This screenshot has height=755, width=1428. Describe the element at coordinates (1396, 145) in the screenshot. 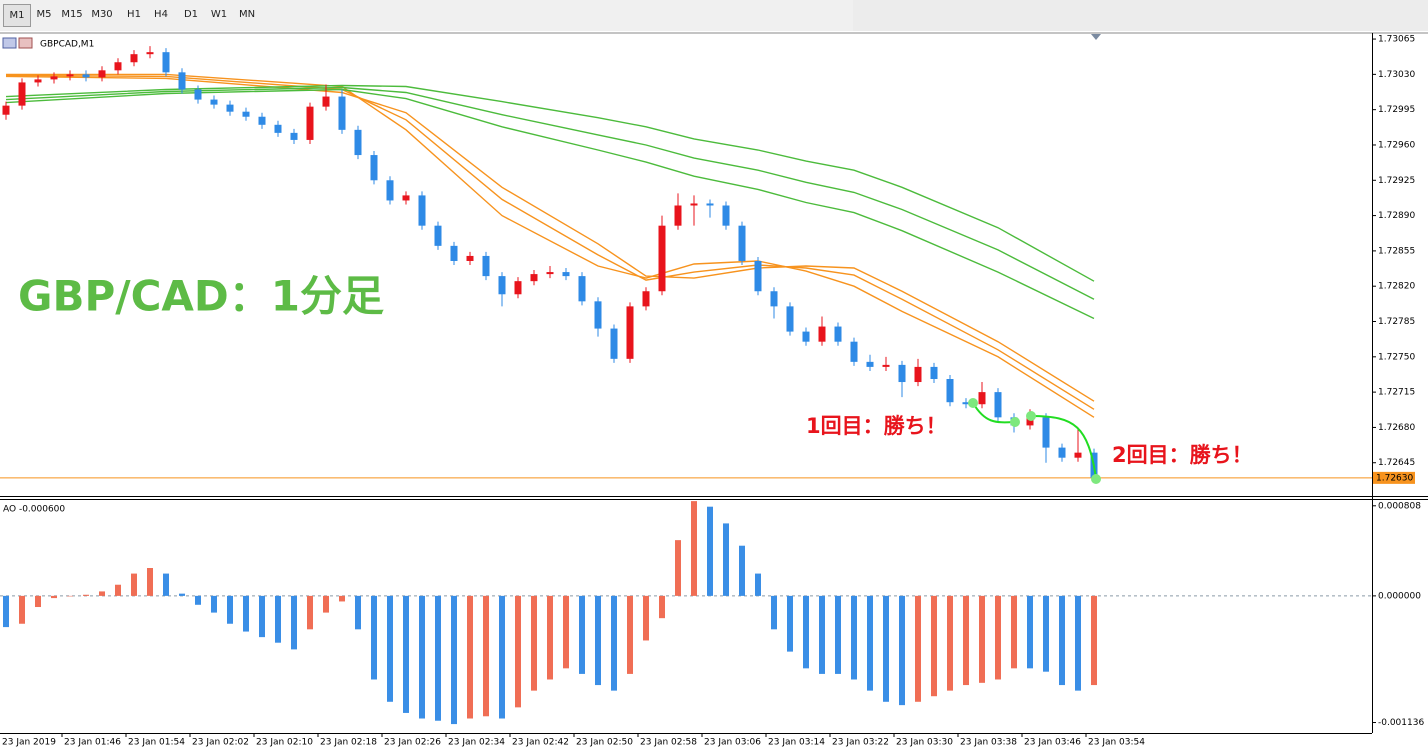

I see `y-tick-label: 1.72960` at that location.